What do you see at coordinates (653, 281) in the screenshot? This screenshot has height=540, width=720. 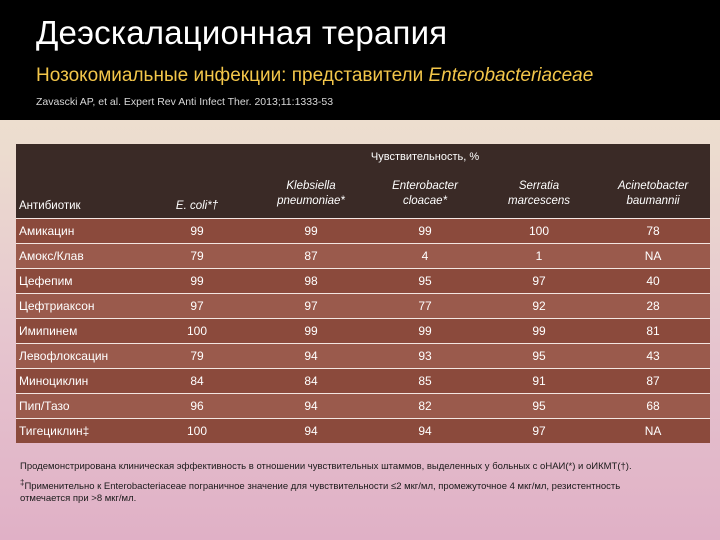 I see `value-cell: 40` at bounding box center [653, 281].